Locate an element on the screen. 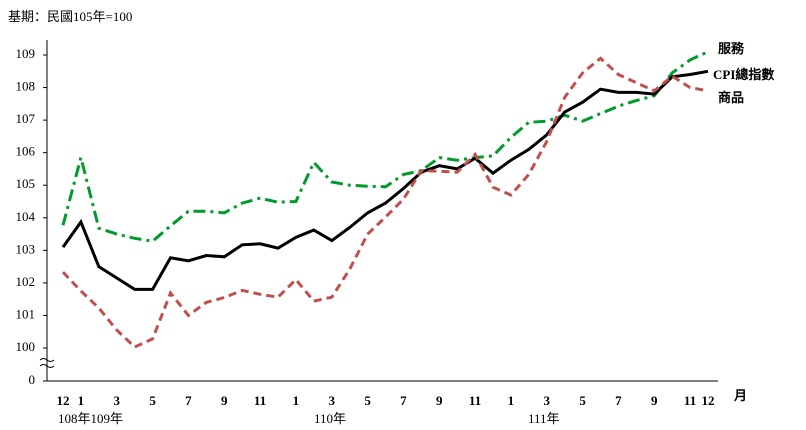 Image resolution: width=806 pixels, height=430 pixels. y-tick-label: 107 is located at coordinates (26, 118).